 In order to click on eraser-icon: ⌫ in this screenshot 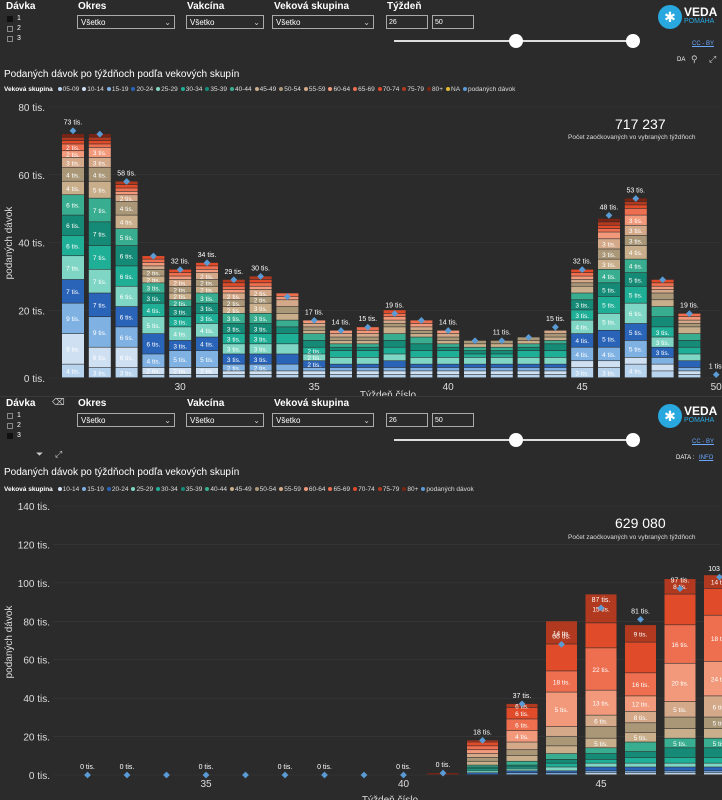, I will do `click(58, 402)`.